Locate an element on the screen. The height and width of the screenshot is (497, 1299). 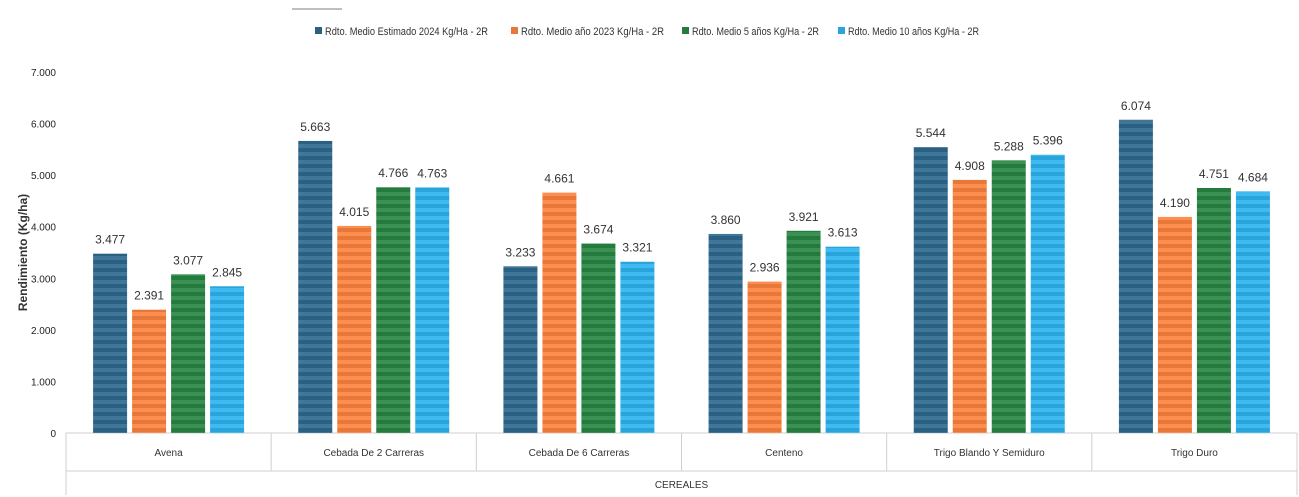
x-axis-label: CEREALES is located at coordinates (682, 485).